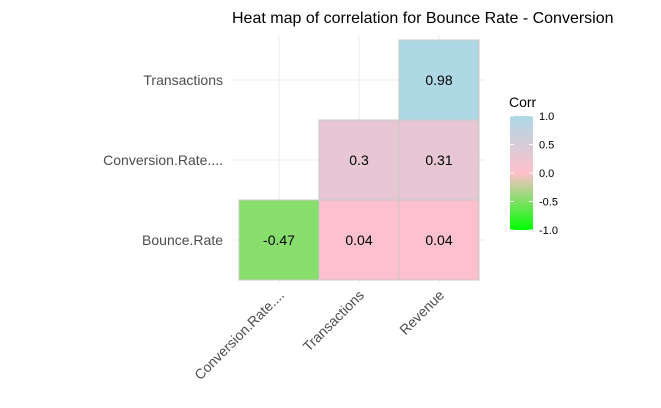  I want to click on cell-value-label: -0.47, so click(279, 240).